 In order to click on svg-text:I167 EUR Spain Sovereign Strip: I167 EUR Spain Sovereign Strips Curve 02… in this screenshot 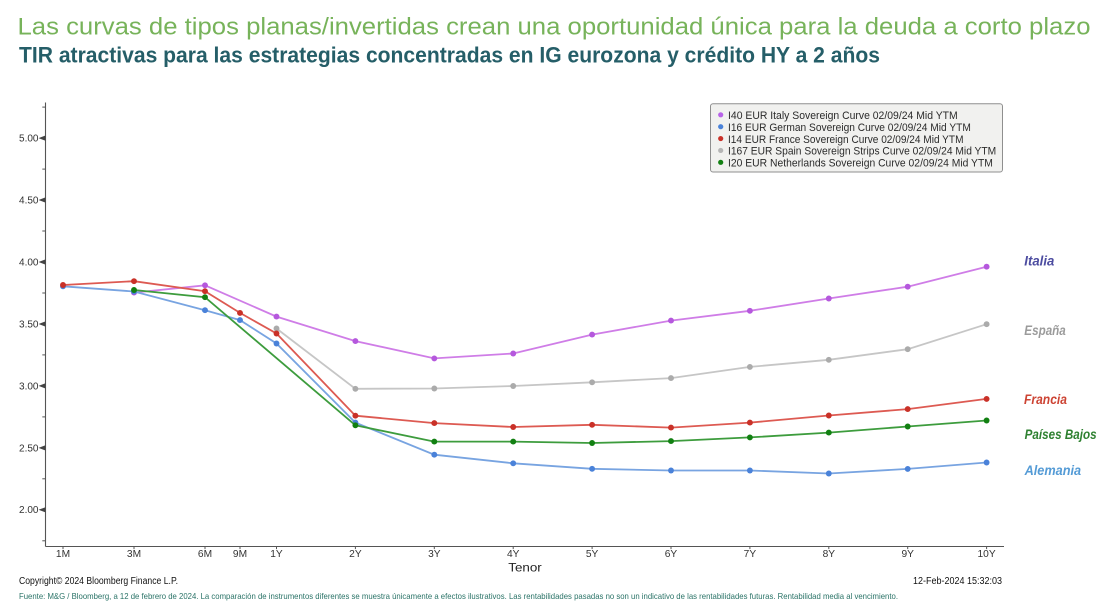, I will do `click(862, 152)`.